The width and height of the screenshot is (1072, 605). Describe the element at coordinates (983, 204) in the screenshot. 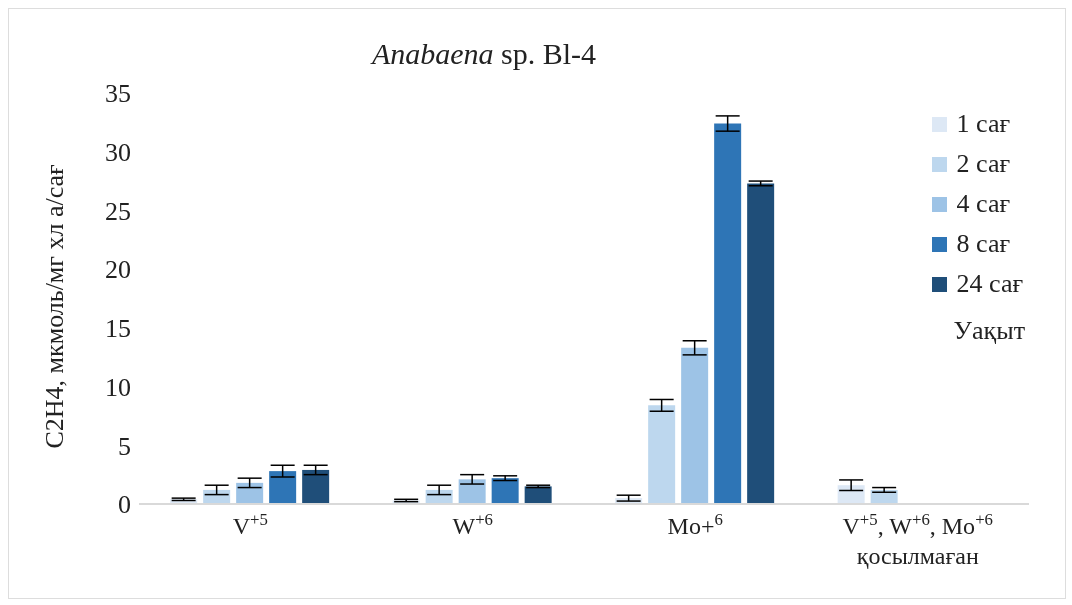

I see `legend-label: 4 сағ` at that location.